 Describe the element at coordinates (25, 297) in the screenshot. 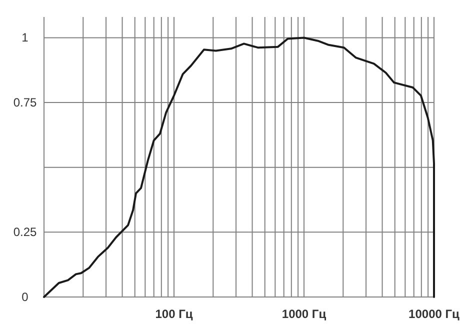

I see `y-tick-label: 0` at that location.